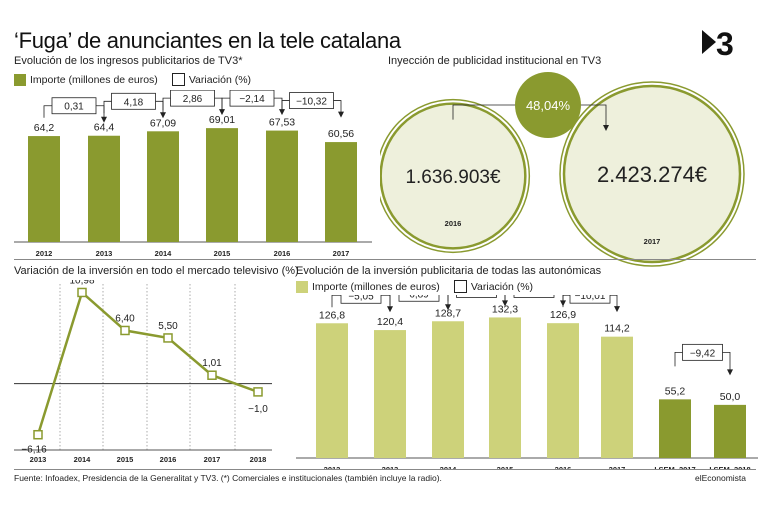 Image resolution: width=770 pixels, height=510 pixels. Describe the element at coordinates (311, 102) in the screenshot. I see `variation-label: −10,32` at that location.